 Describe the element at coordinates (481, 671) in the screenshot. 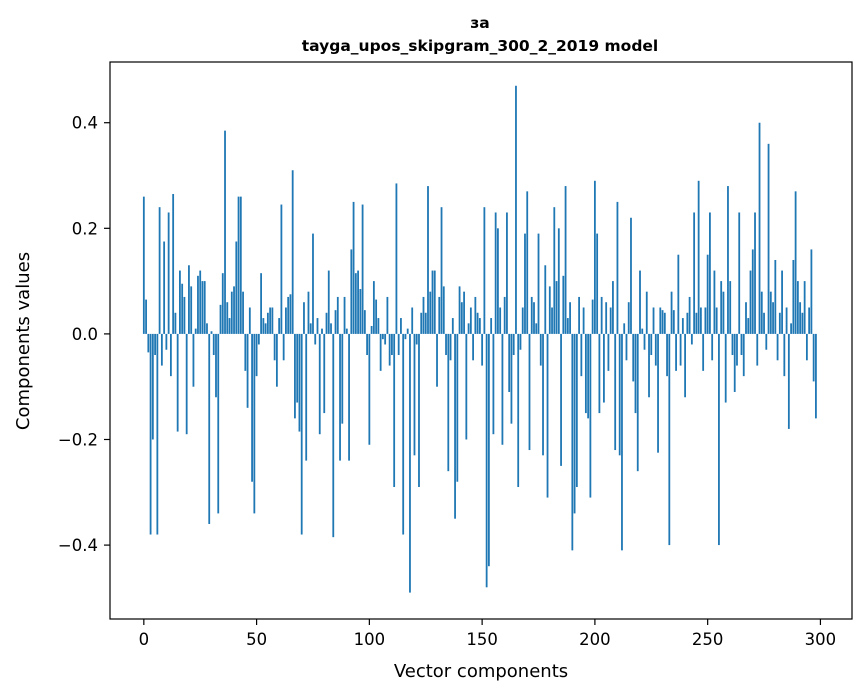

I see `x-axis-label: Vector components` at that location.